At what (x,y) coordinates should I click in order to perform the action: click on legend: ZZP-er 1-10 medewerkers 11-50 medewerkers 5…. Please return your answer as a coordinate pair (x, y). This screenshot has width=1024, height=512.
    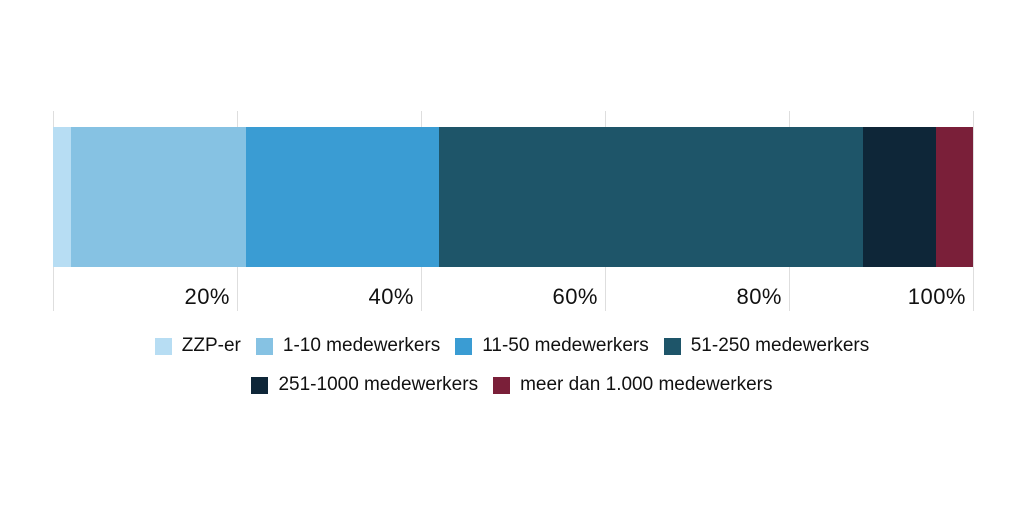
    Looking at the image, I should click on (512, 365).